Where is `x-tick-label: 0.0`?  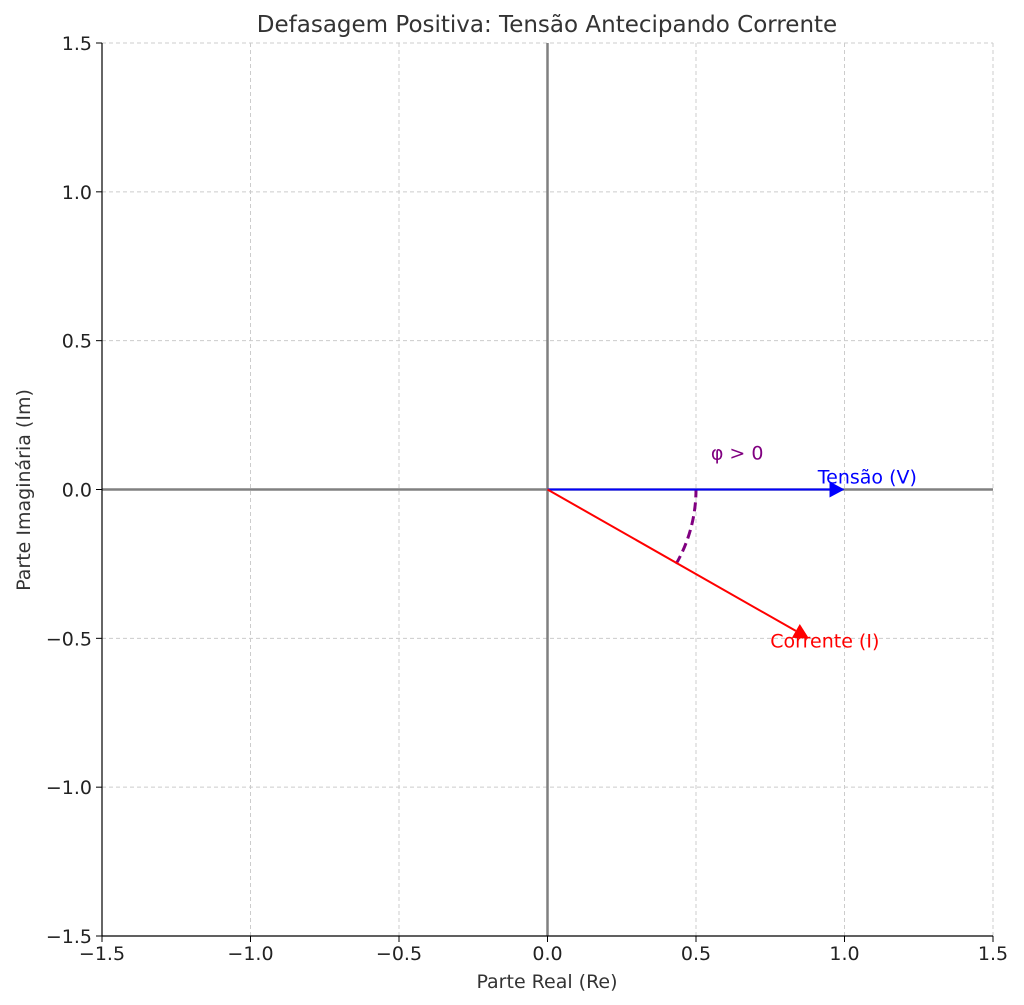
x-tick-label: 0.0 is located at coordinates (547, 954).